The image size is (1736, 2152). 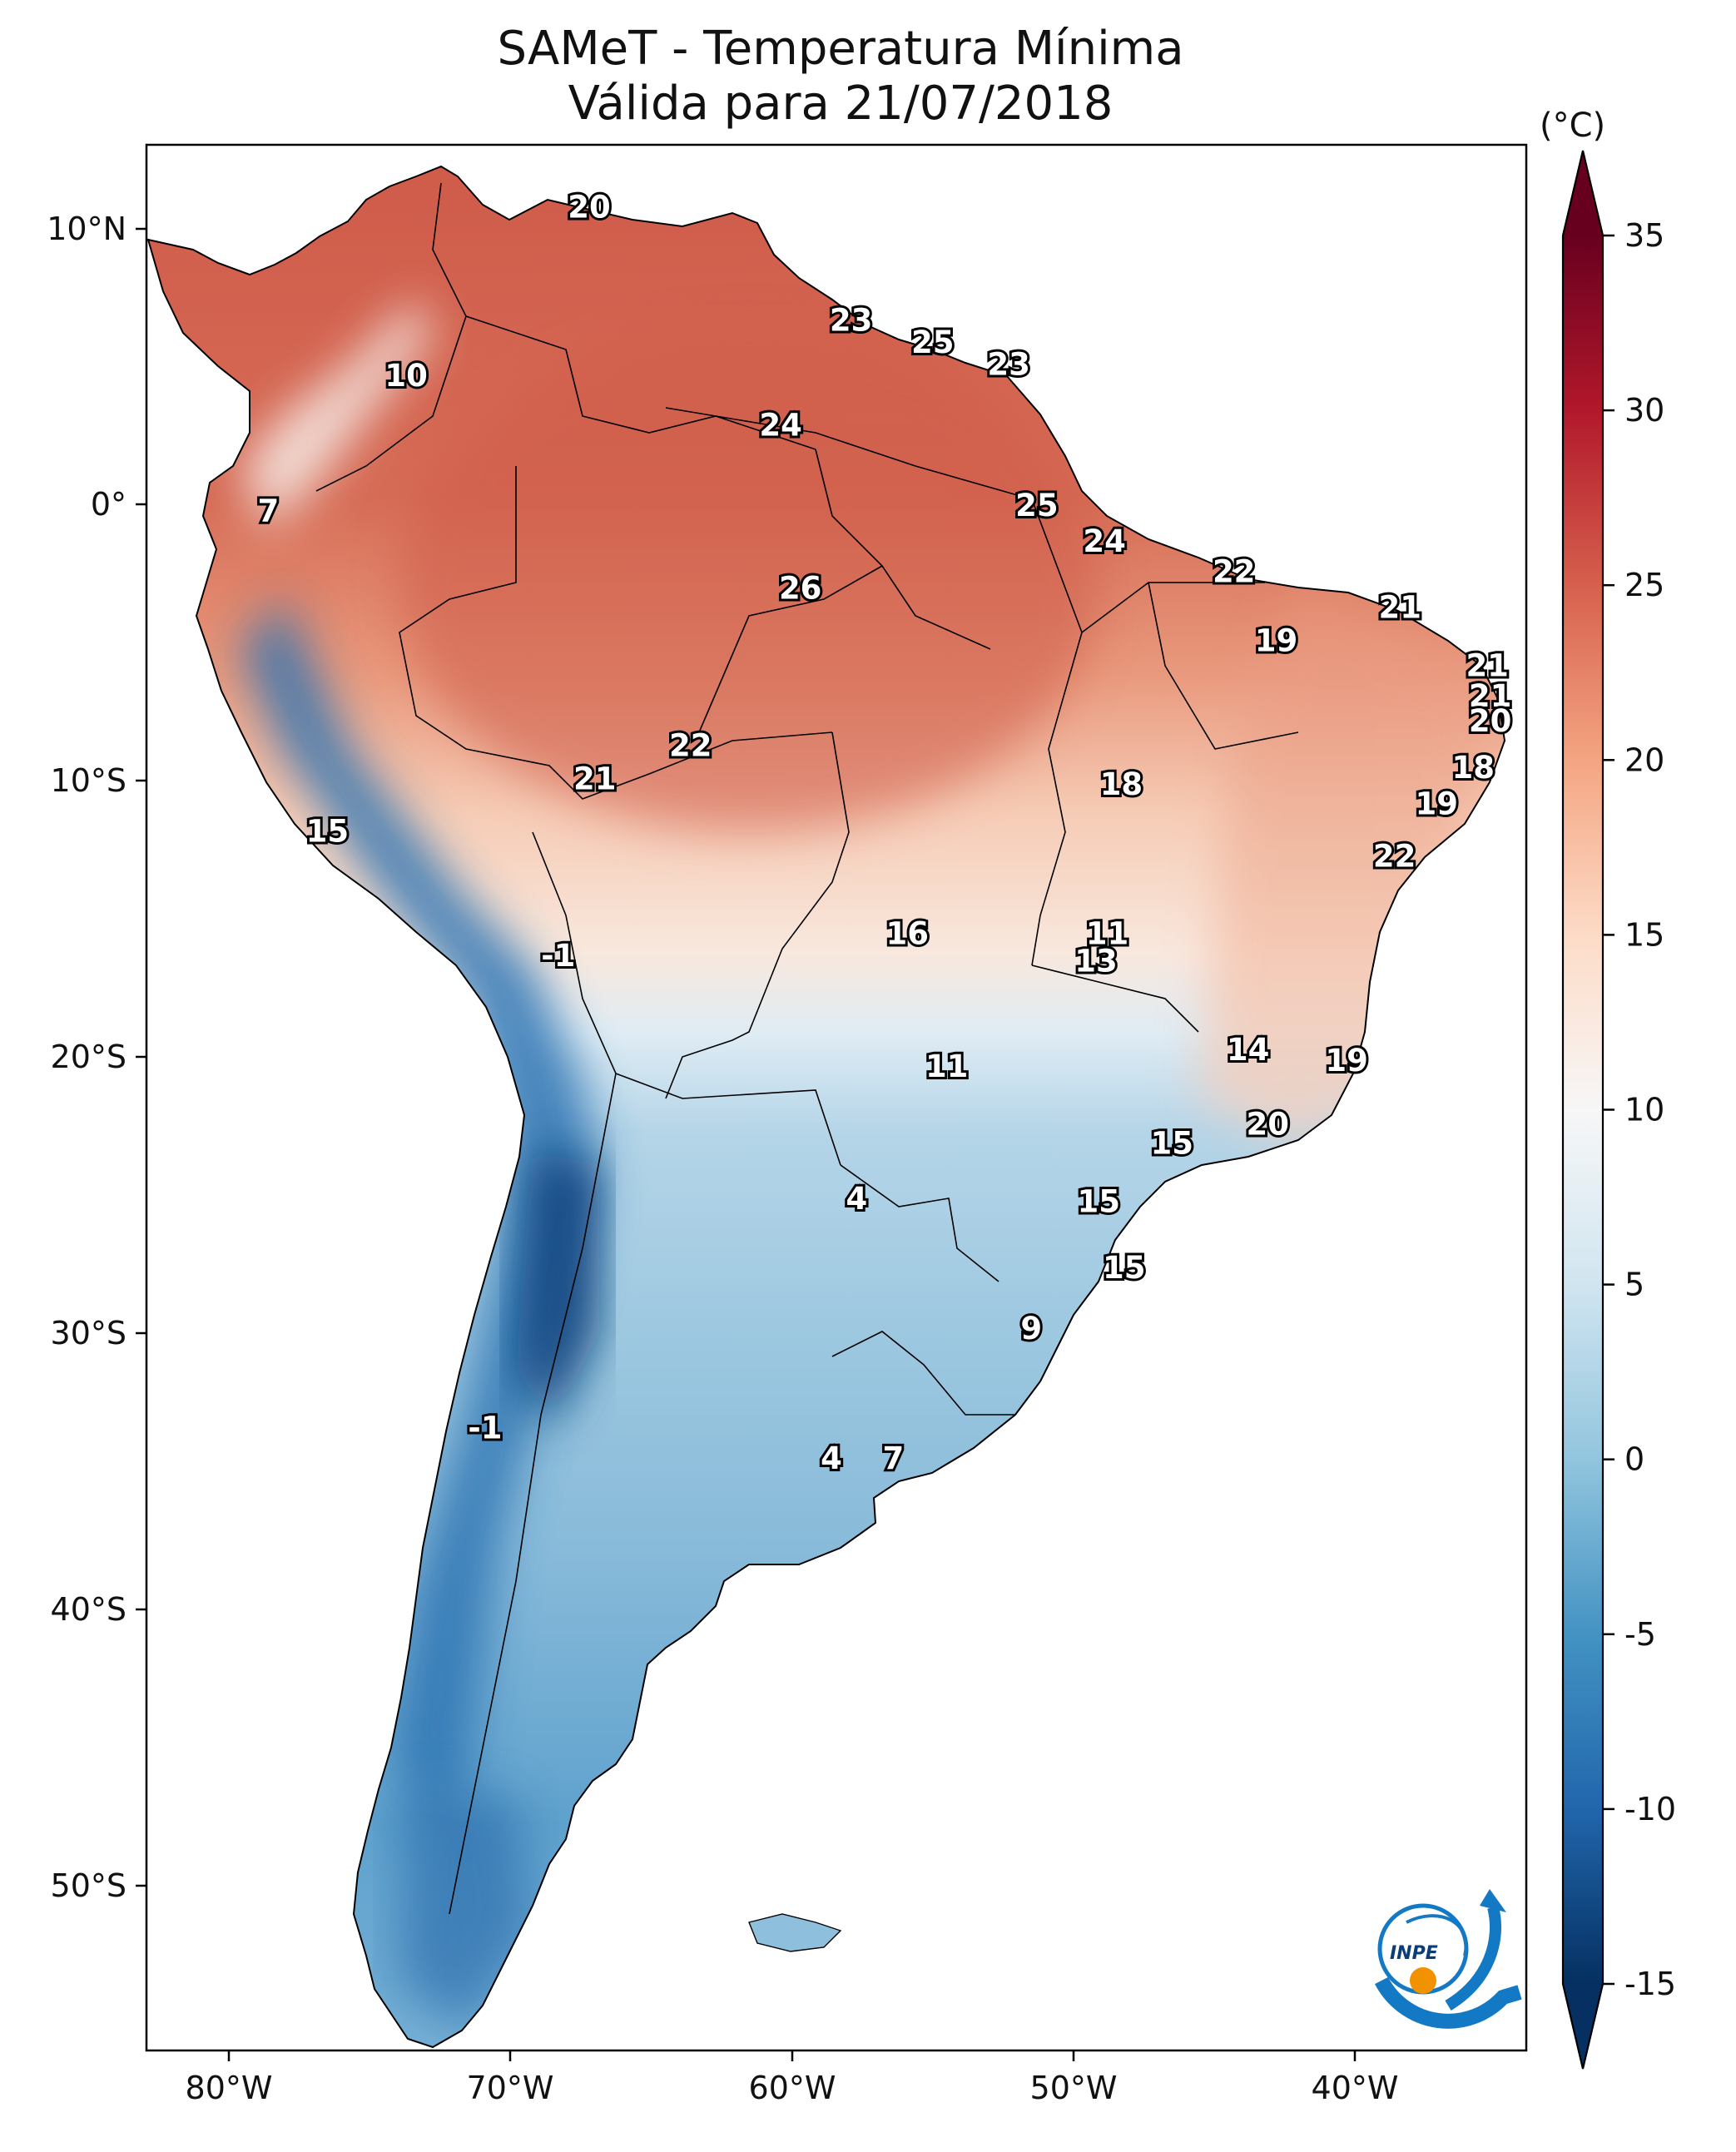 What do you see at coordinates (1448, 2002) in the screenshot?
I see `logo-swoosh` at bounding box center [1448, 2002].